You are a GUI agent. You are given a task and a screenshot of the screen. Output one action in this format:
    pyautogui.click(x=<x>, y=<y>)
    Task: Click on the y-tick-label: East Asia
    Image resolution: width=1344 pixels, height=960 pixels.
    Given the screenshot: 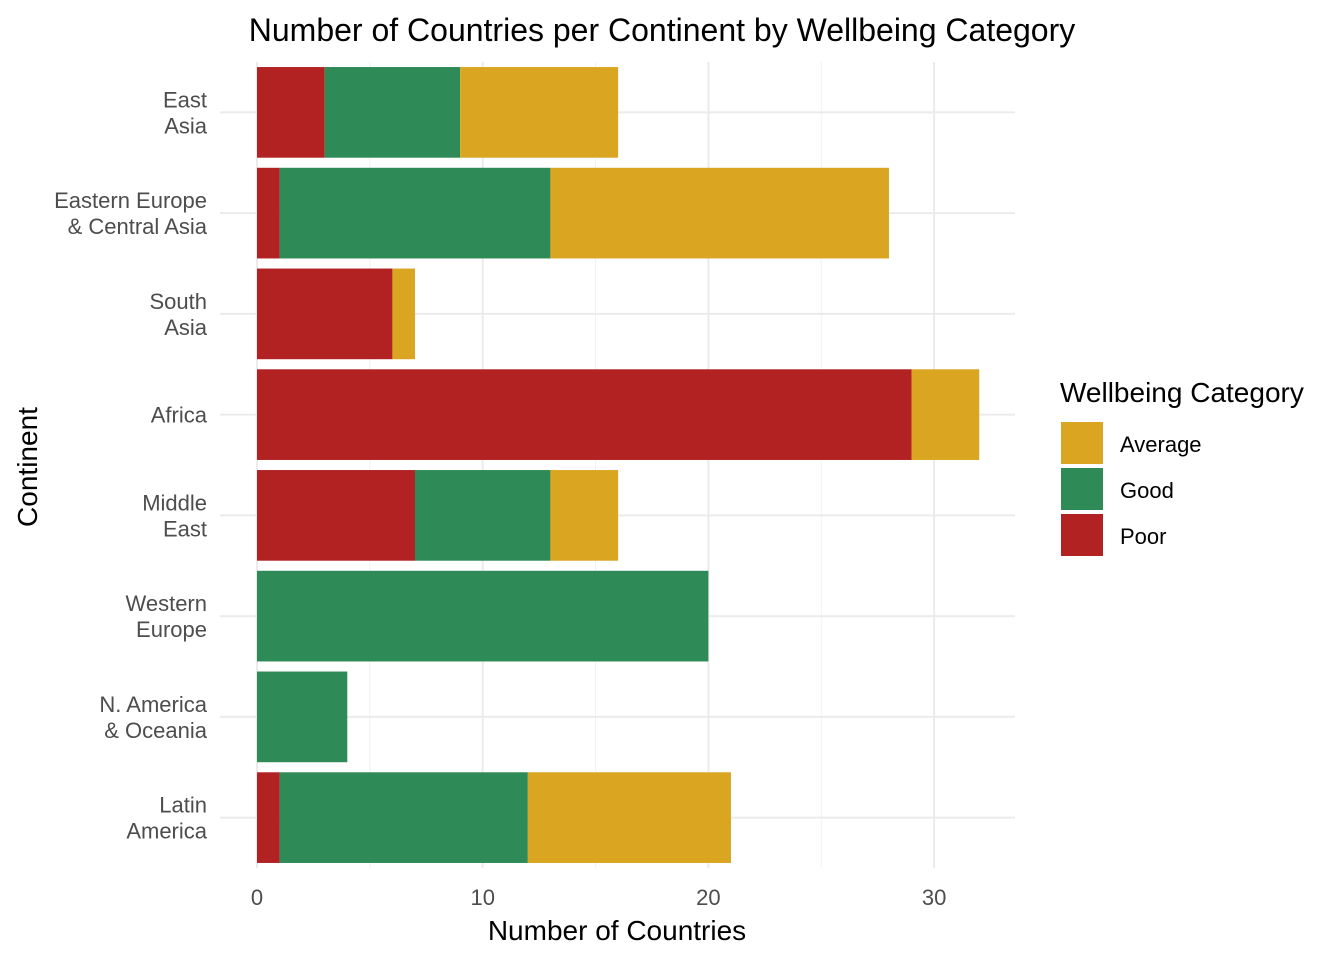 What is the action you would take?
    pyautogui.click(x=185, y=112)
    